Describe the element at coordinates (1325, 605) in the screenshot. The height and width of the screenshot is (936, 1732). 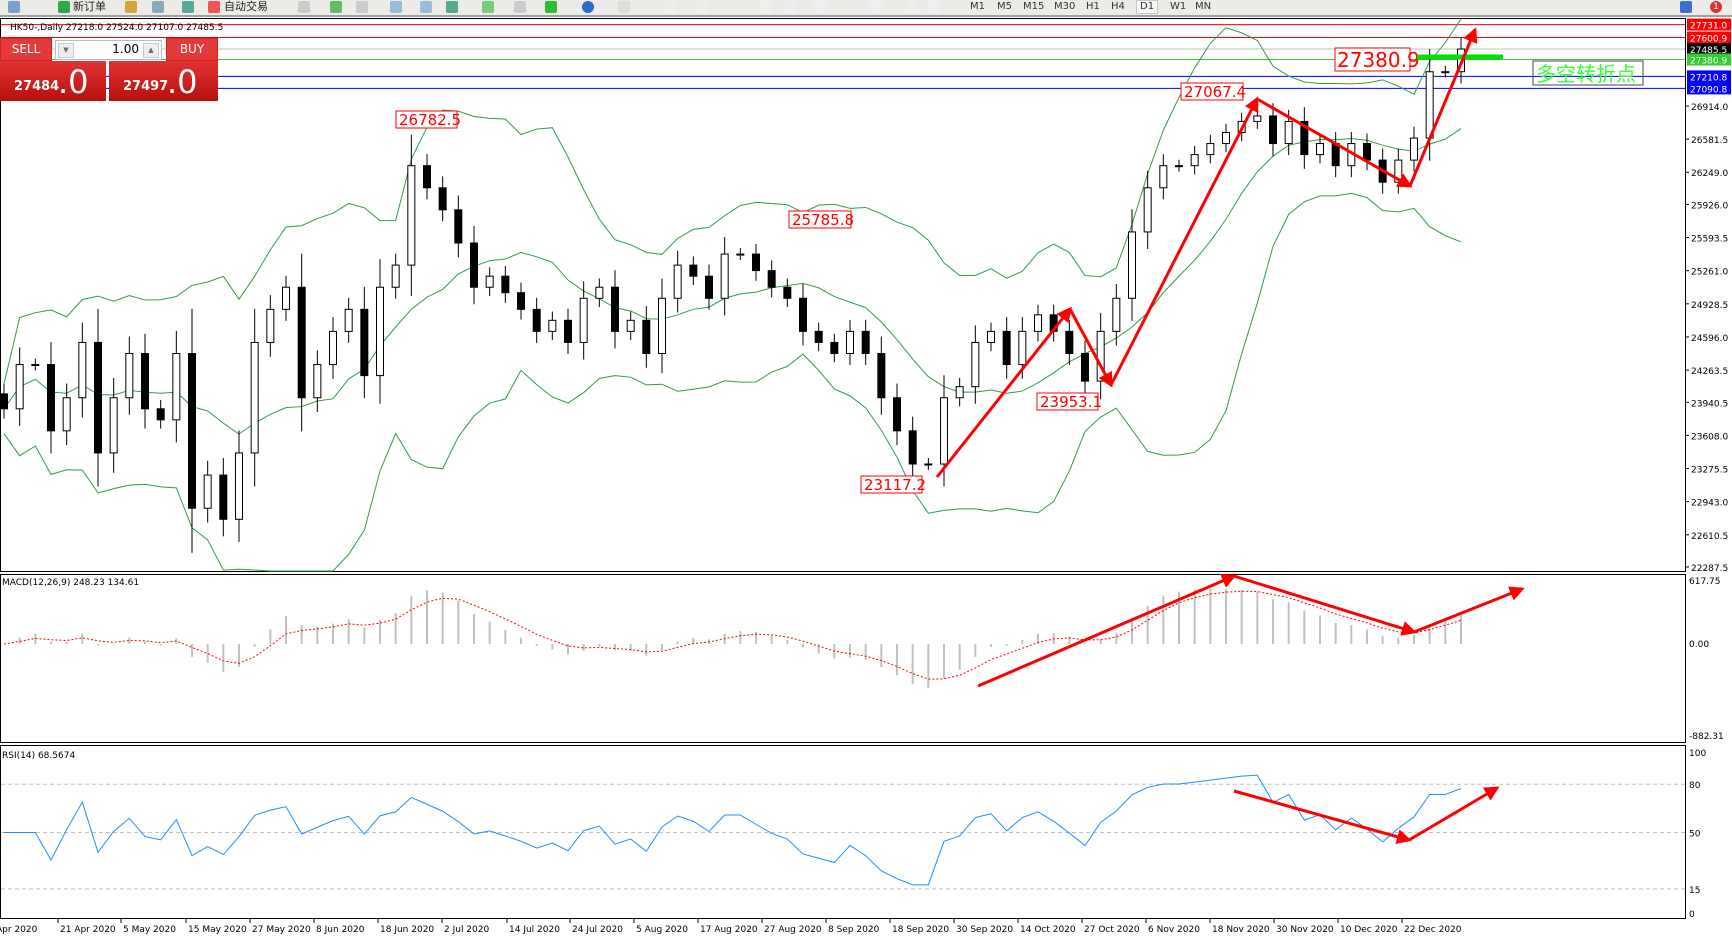
I see `macd-arrow-down` at that location.